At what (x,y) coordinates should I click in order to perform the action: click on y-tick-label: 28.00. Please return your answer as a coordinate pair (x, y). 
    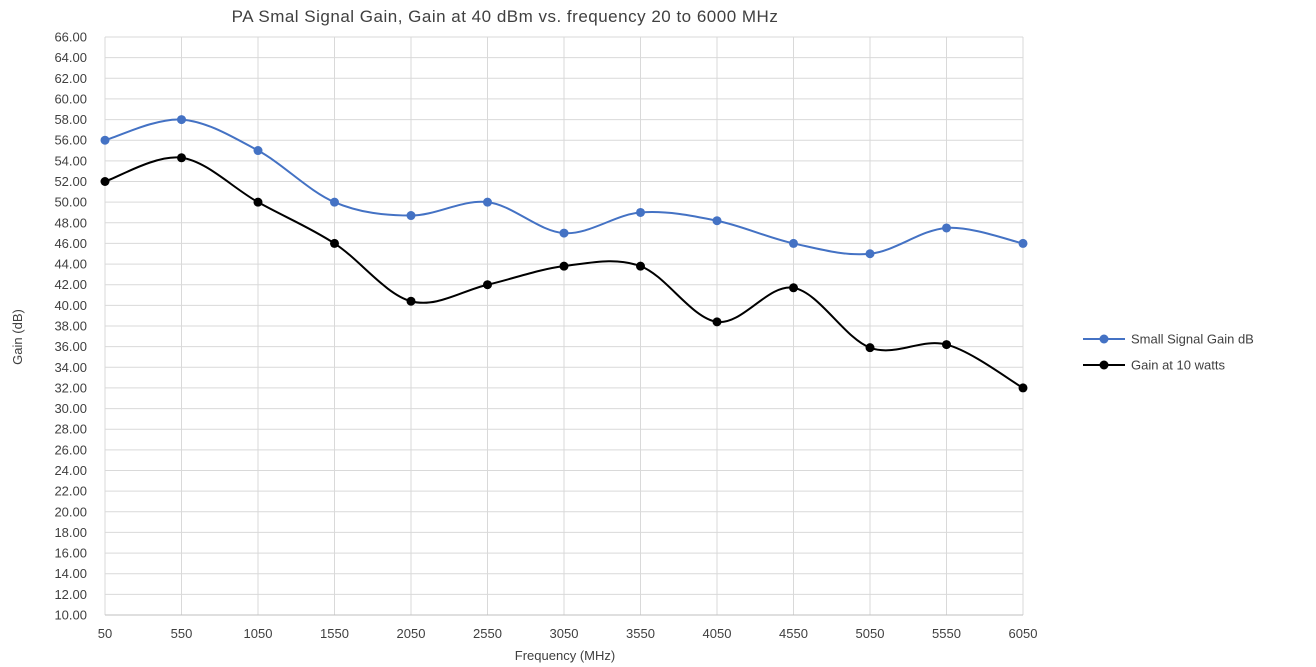
    Looking at the image, I should click on (70, 429).